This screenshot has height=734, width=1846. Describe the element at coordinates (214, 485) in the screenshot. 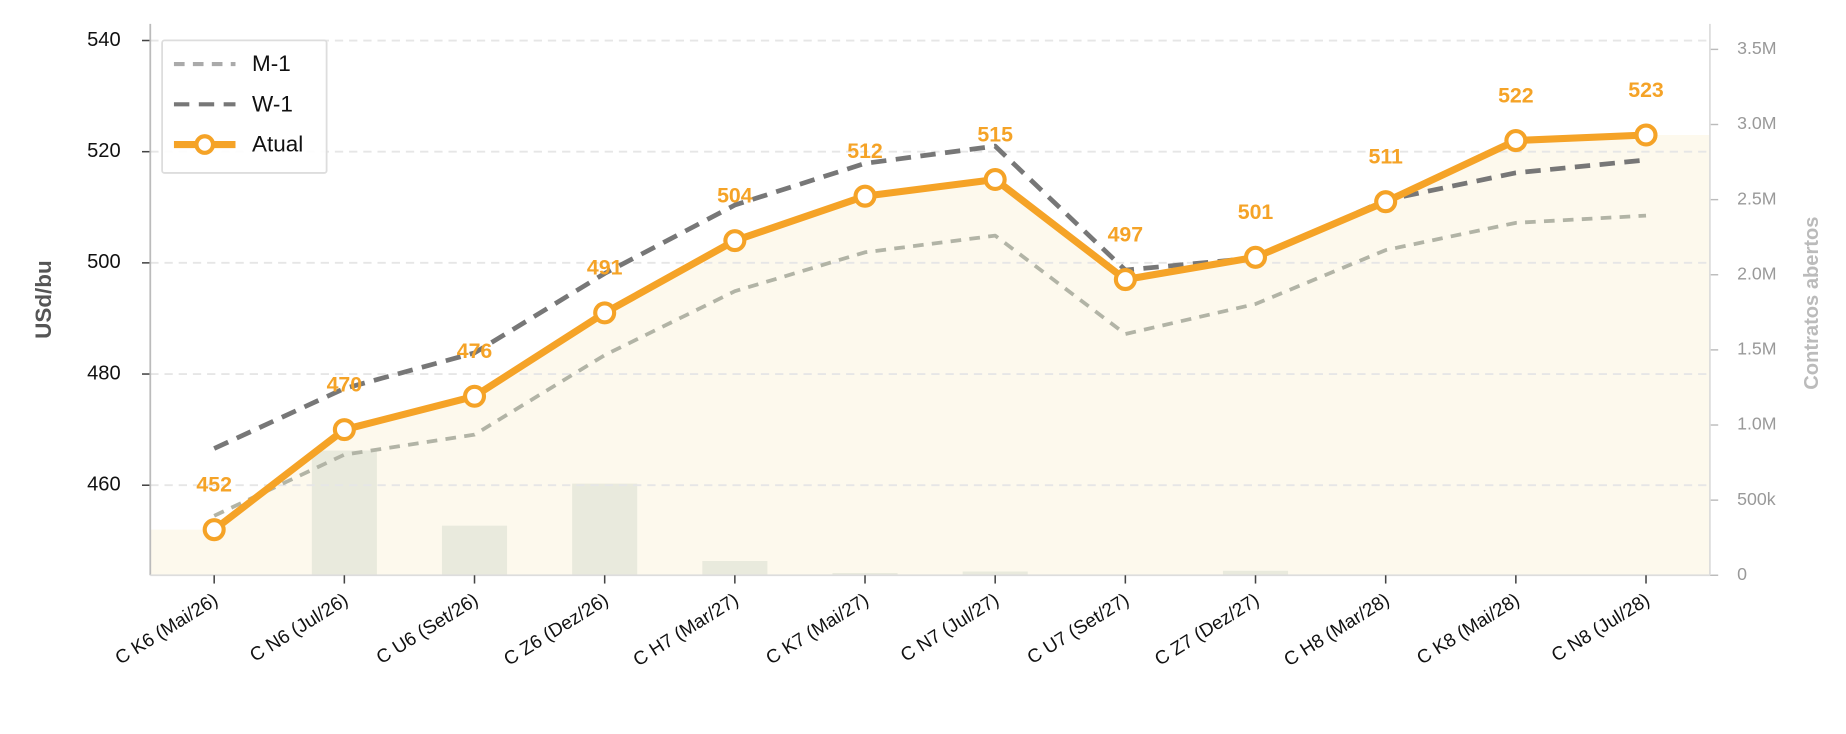

I see `data-label: 452` at that location.